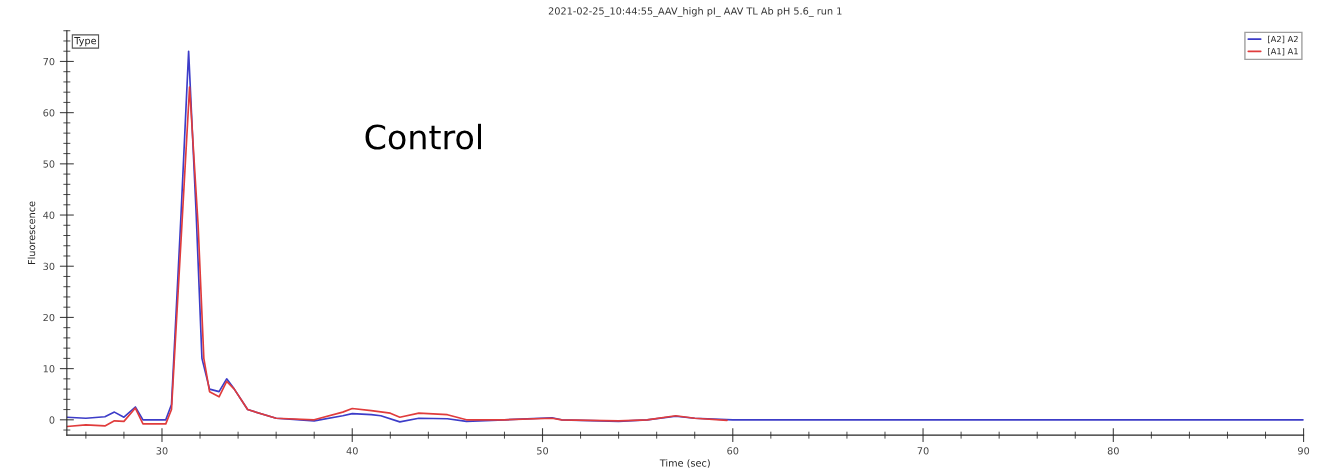 This screenshot has width=1337, height=473. I want to click on annotation: Control, so click(423, 136).